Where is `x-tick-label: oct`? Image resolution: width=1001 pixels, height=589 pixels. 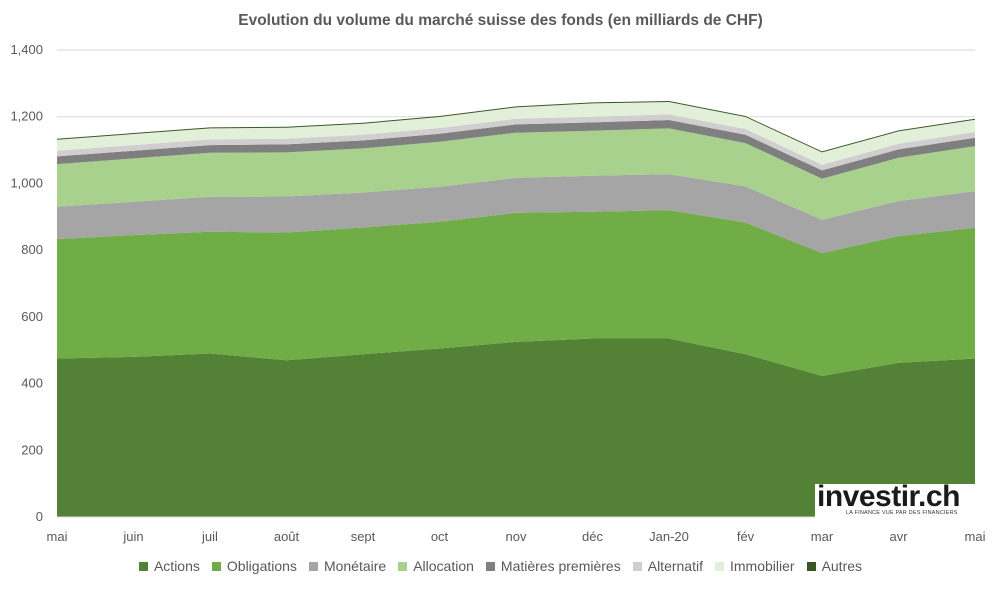
x-tick-label: oct is located at coordinates (440, 536).